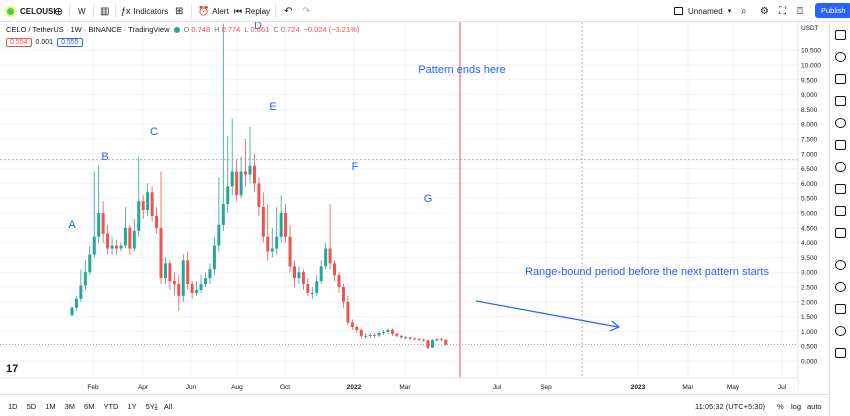  What do you see at coordinates (168, 406) in the screenshot?
I see `range-button-all: All` at bounding box center [168, 406].